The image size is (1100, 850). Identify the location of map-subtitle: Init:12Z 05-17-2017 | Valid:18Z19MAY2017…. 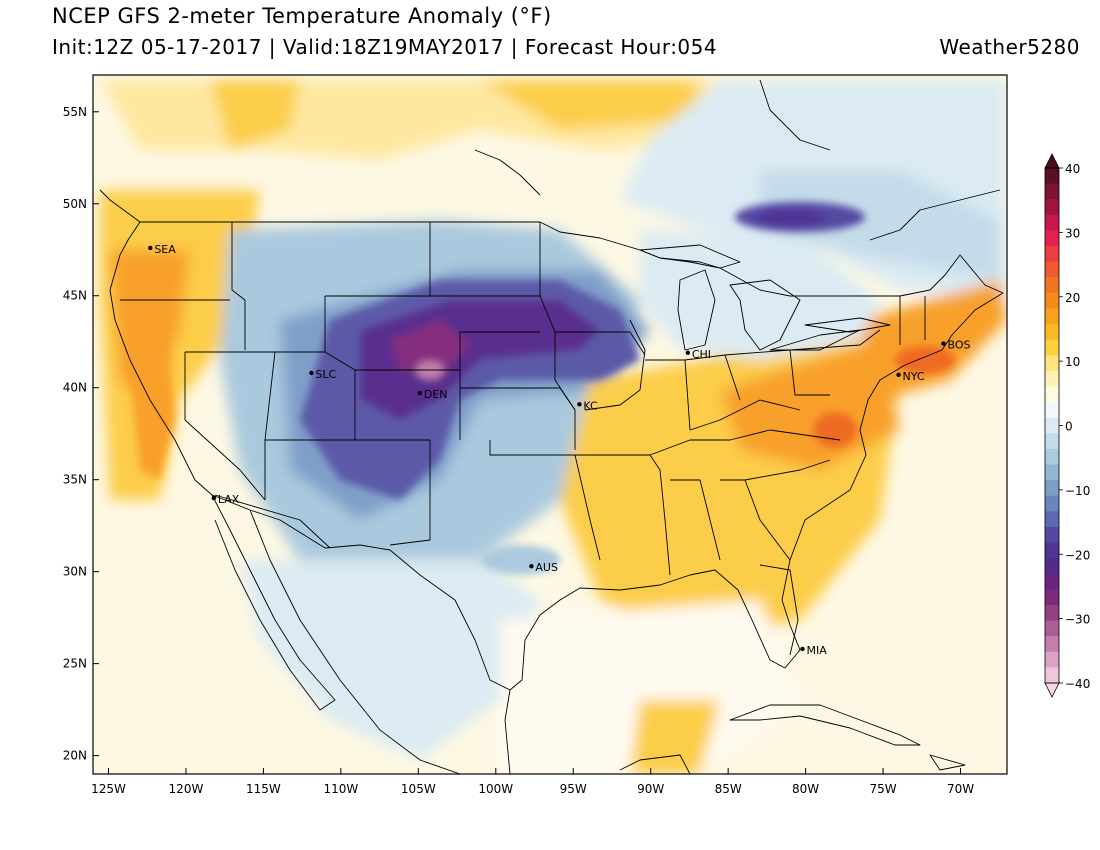
(385, 47).